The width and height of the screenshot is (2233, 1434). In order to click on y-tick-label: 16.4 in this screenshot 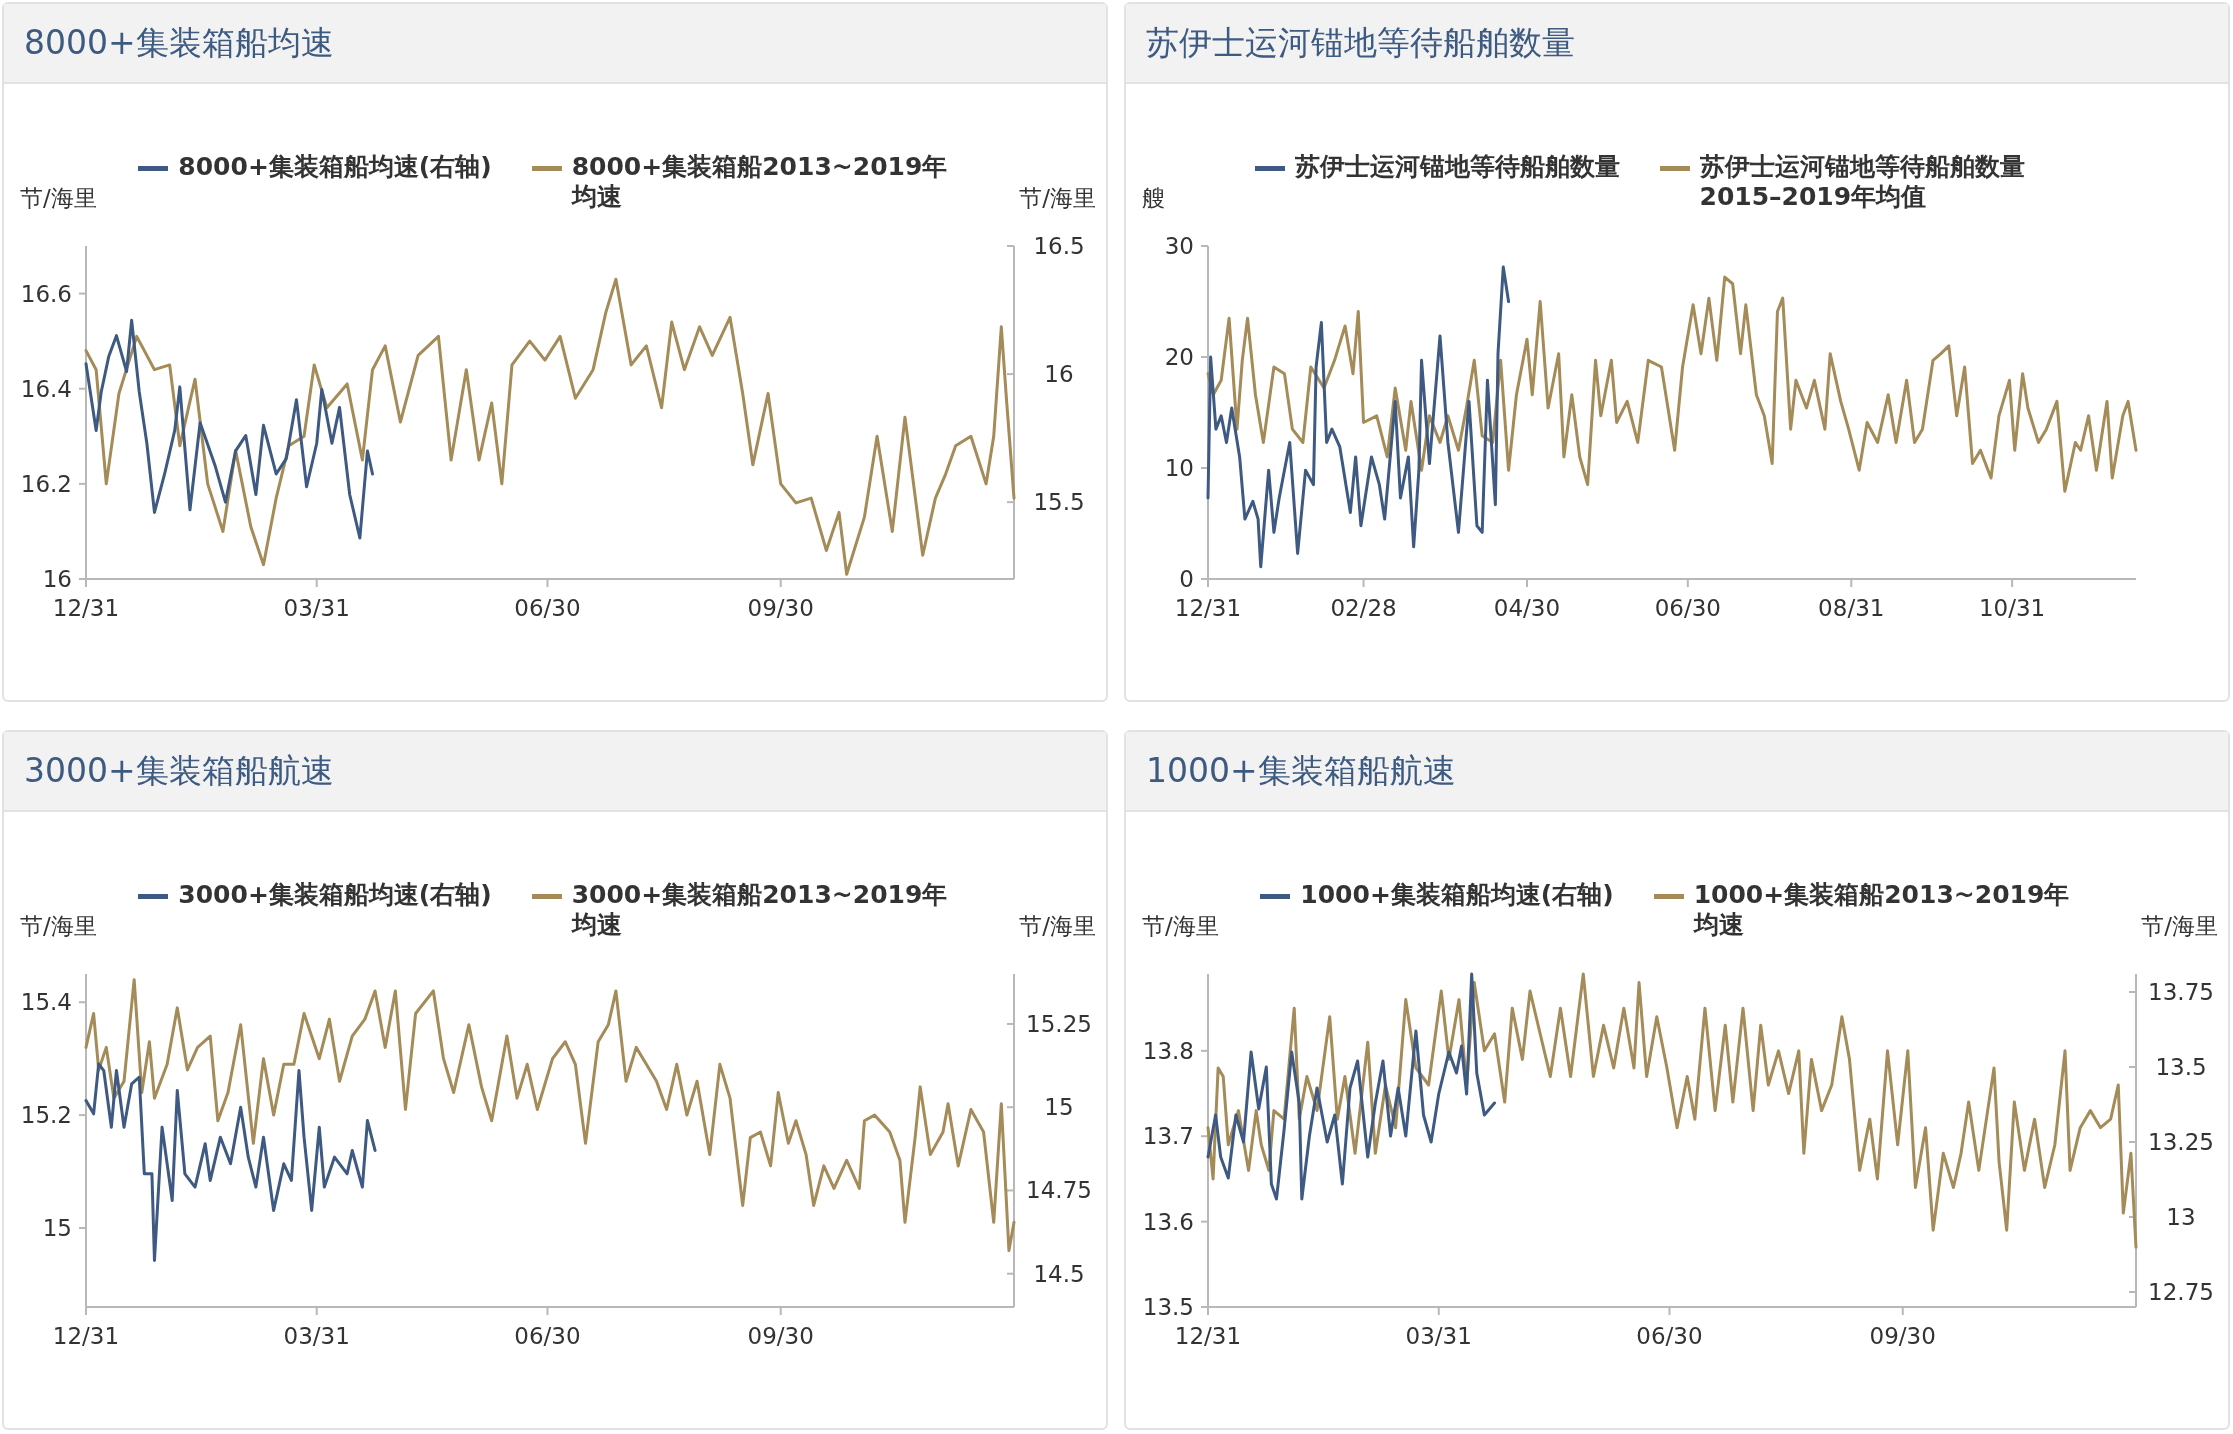, I will do `click(46, 388)`.